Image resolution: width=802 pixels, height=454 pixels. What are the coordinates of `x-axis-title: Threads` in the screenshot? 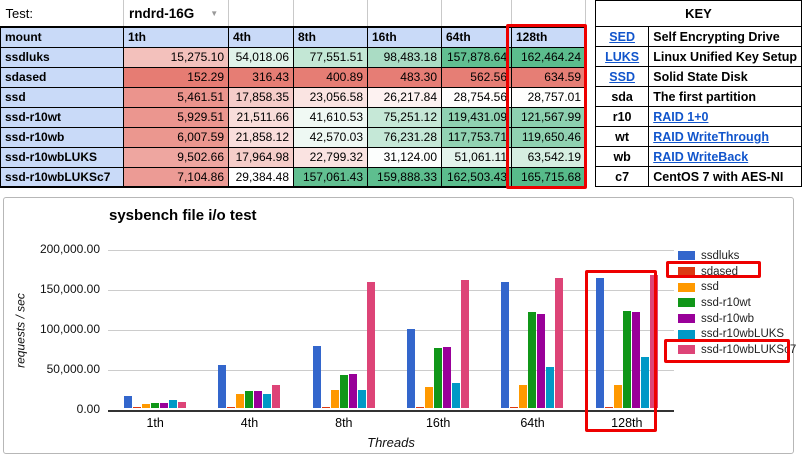 It's located at (391, 442).